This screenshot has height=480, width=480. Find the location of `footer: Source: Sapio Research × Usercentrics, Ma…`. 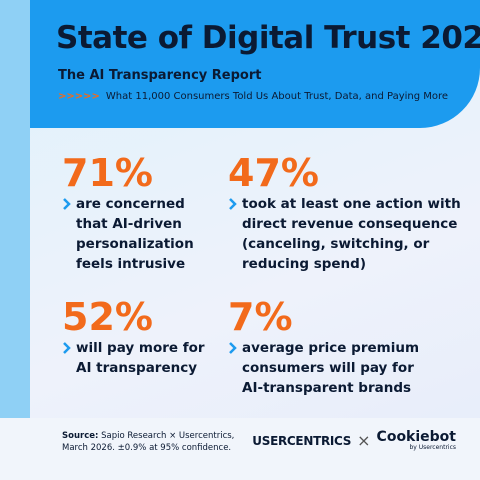

footer: Source: Sapio Research × Usercentrics, Ma… is located at coordinates (240, 449).